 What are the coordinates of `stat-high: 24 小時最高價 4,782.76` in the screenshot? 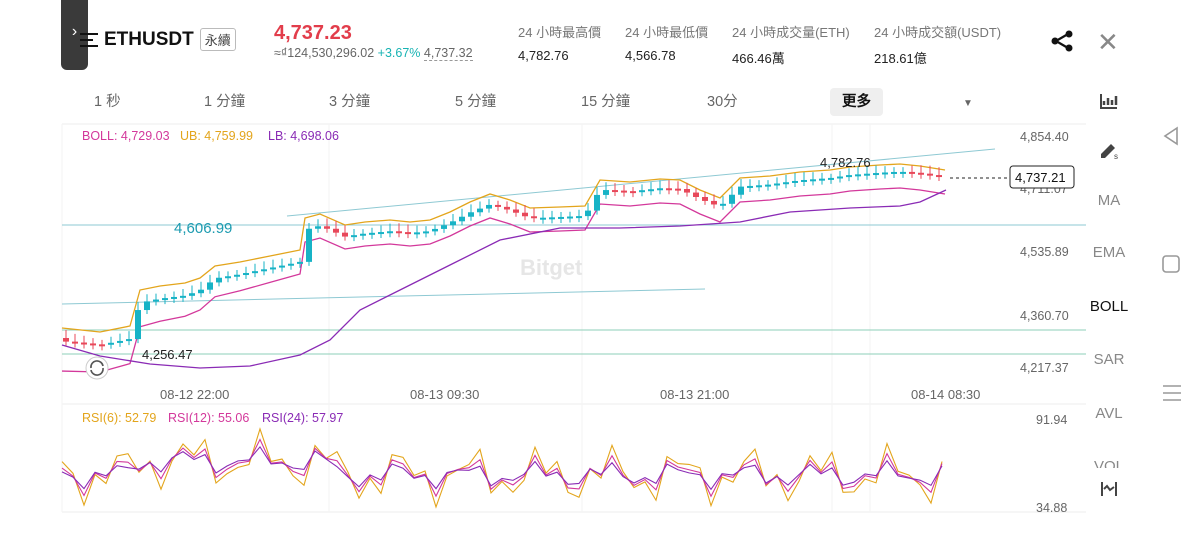 It's located at (559, 42).